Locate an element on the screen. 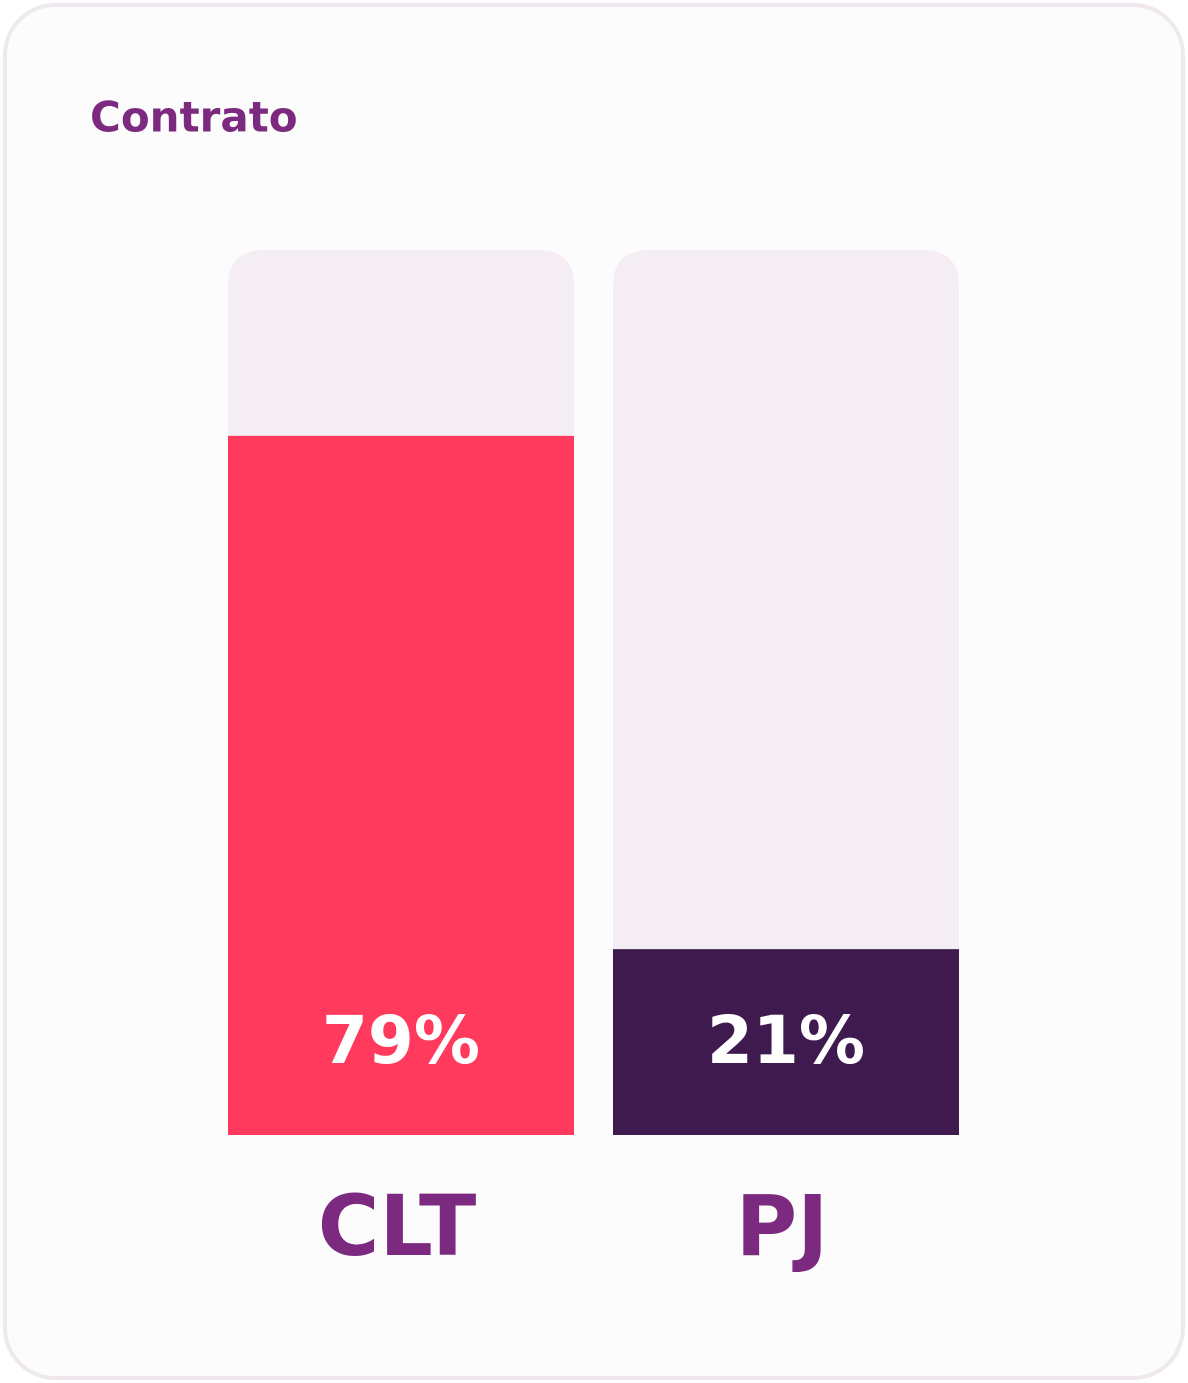  value-label: 79% is located at coordinates (401, 1040).